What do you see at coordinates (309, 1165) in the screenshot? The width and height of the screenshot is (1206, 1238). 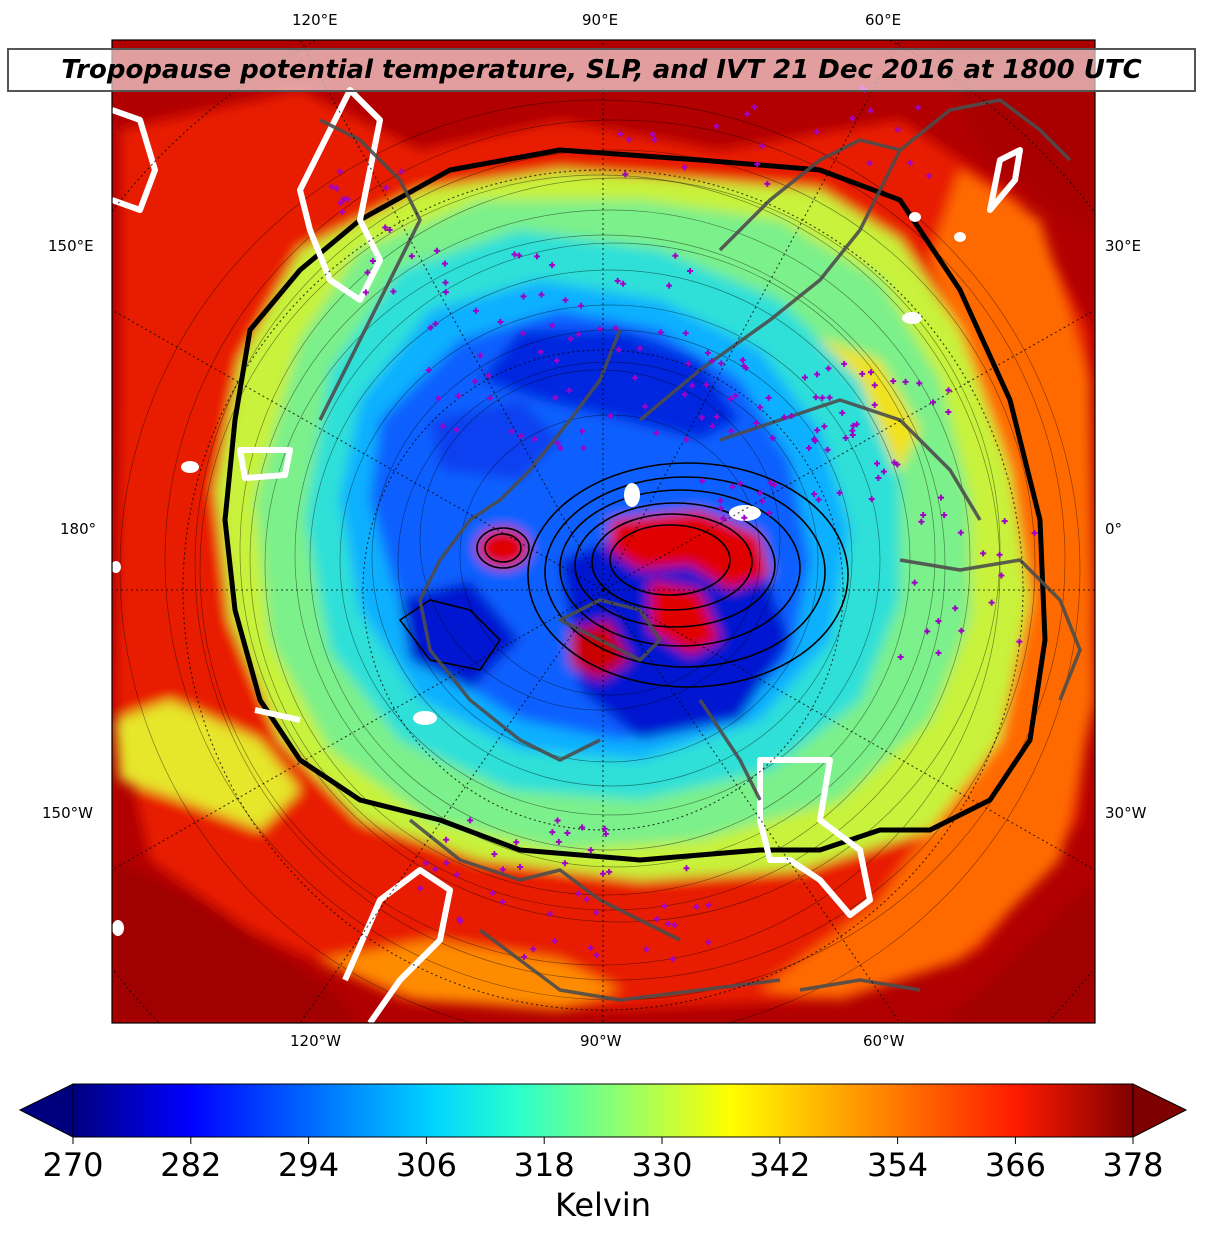 I see `colorbar-tick-label: 294` at bounding box center [309, 1165].